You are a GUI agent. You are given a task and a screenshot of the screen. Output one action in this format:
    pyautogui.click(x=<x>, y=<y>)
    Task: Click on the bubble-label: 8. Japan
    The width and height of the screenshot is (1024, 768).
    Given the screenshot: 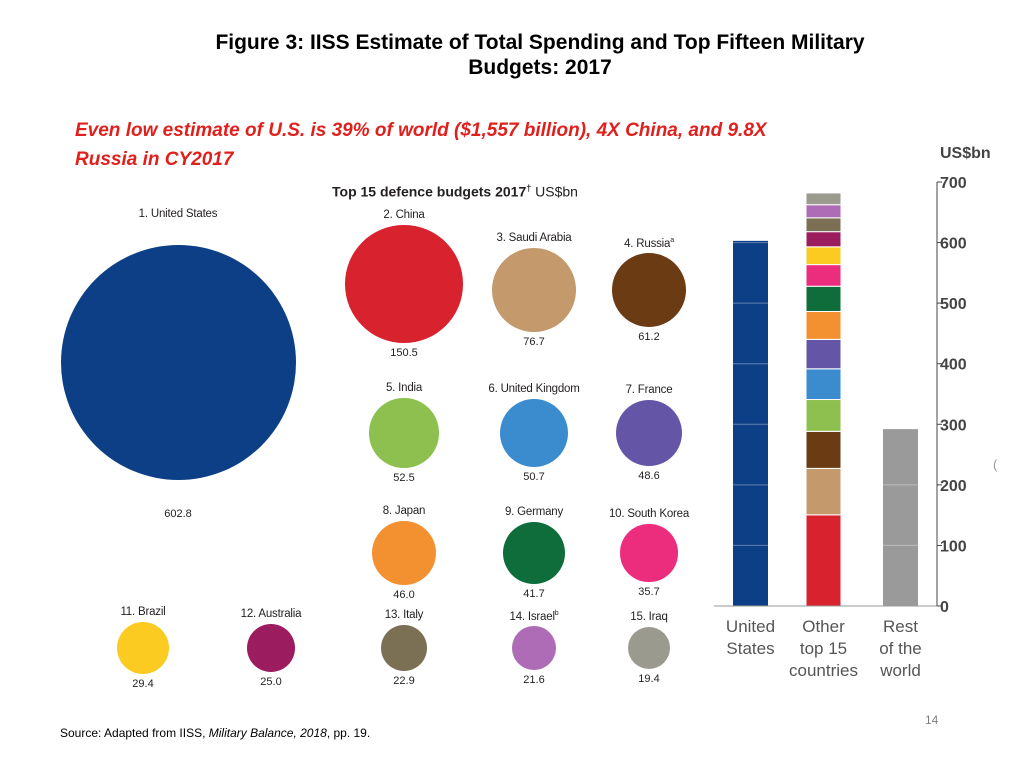 What is the action you would take?
    pyautogui.click(x=404, y=510)
    